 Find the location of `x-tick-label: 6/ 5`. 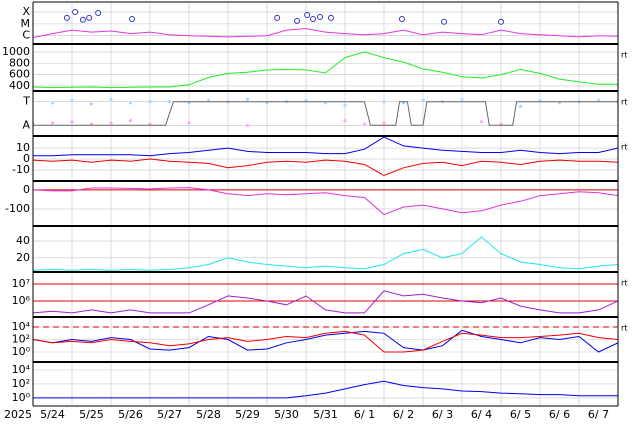

x-tick-label: 6/ 5 is located at coordinates (520, 414).